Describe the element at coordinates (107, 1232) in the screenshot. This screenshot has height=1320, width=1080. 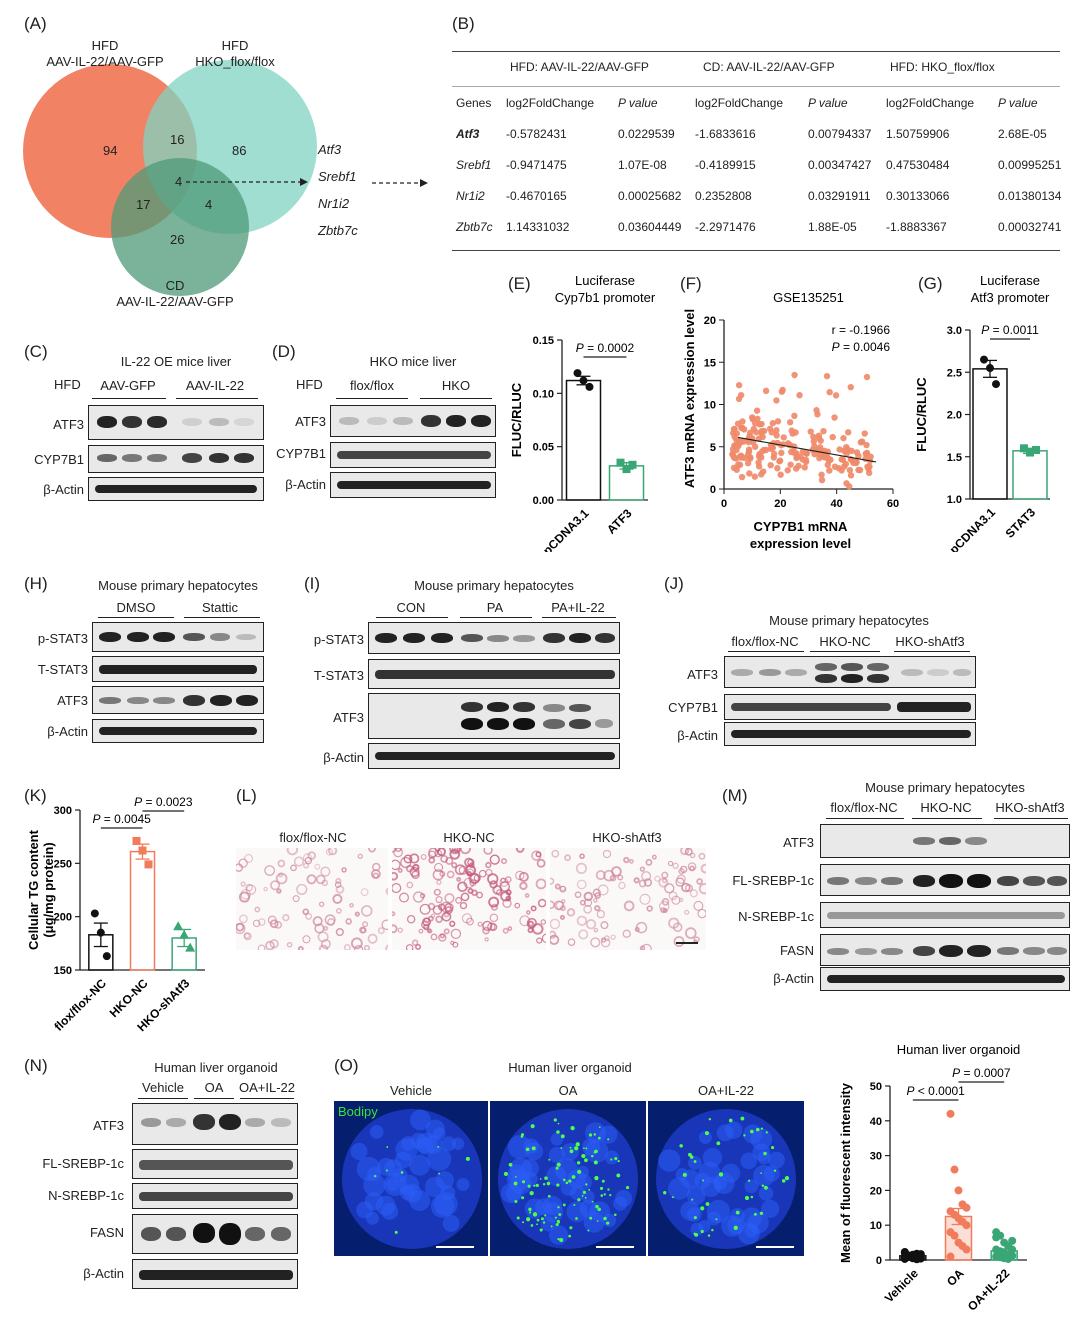
I see `blot-row-label: FASN` at that location.